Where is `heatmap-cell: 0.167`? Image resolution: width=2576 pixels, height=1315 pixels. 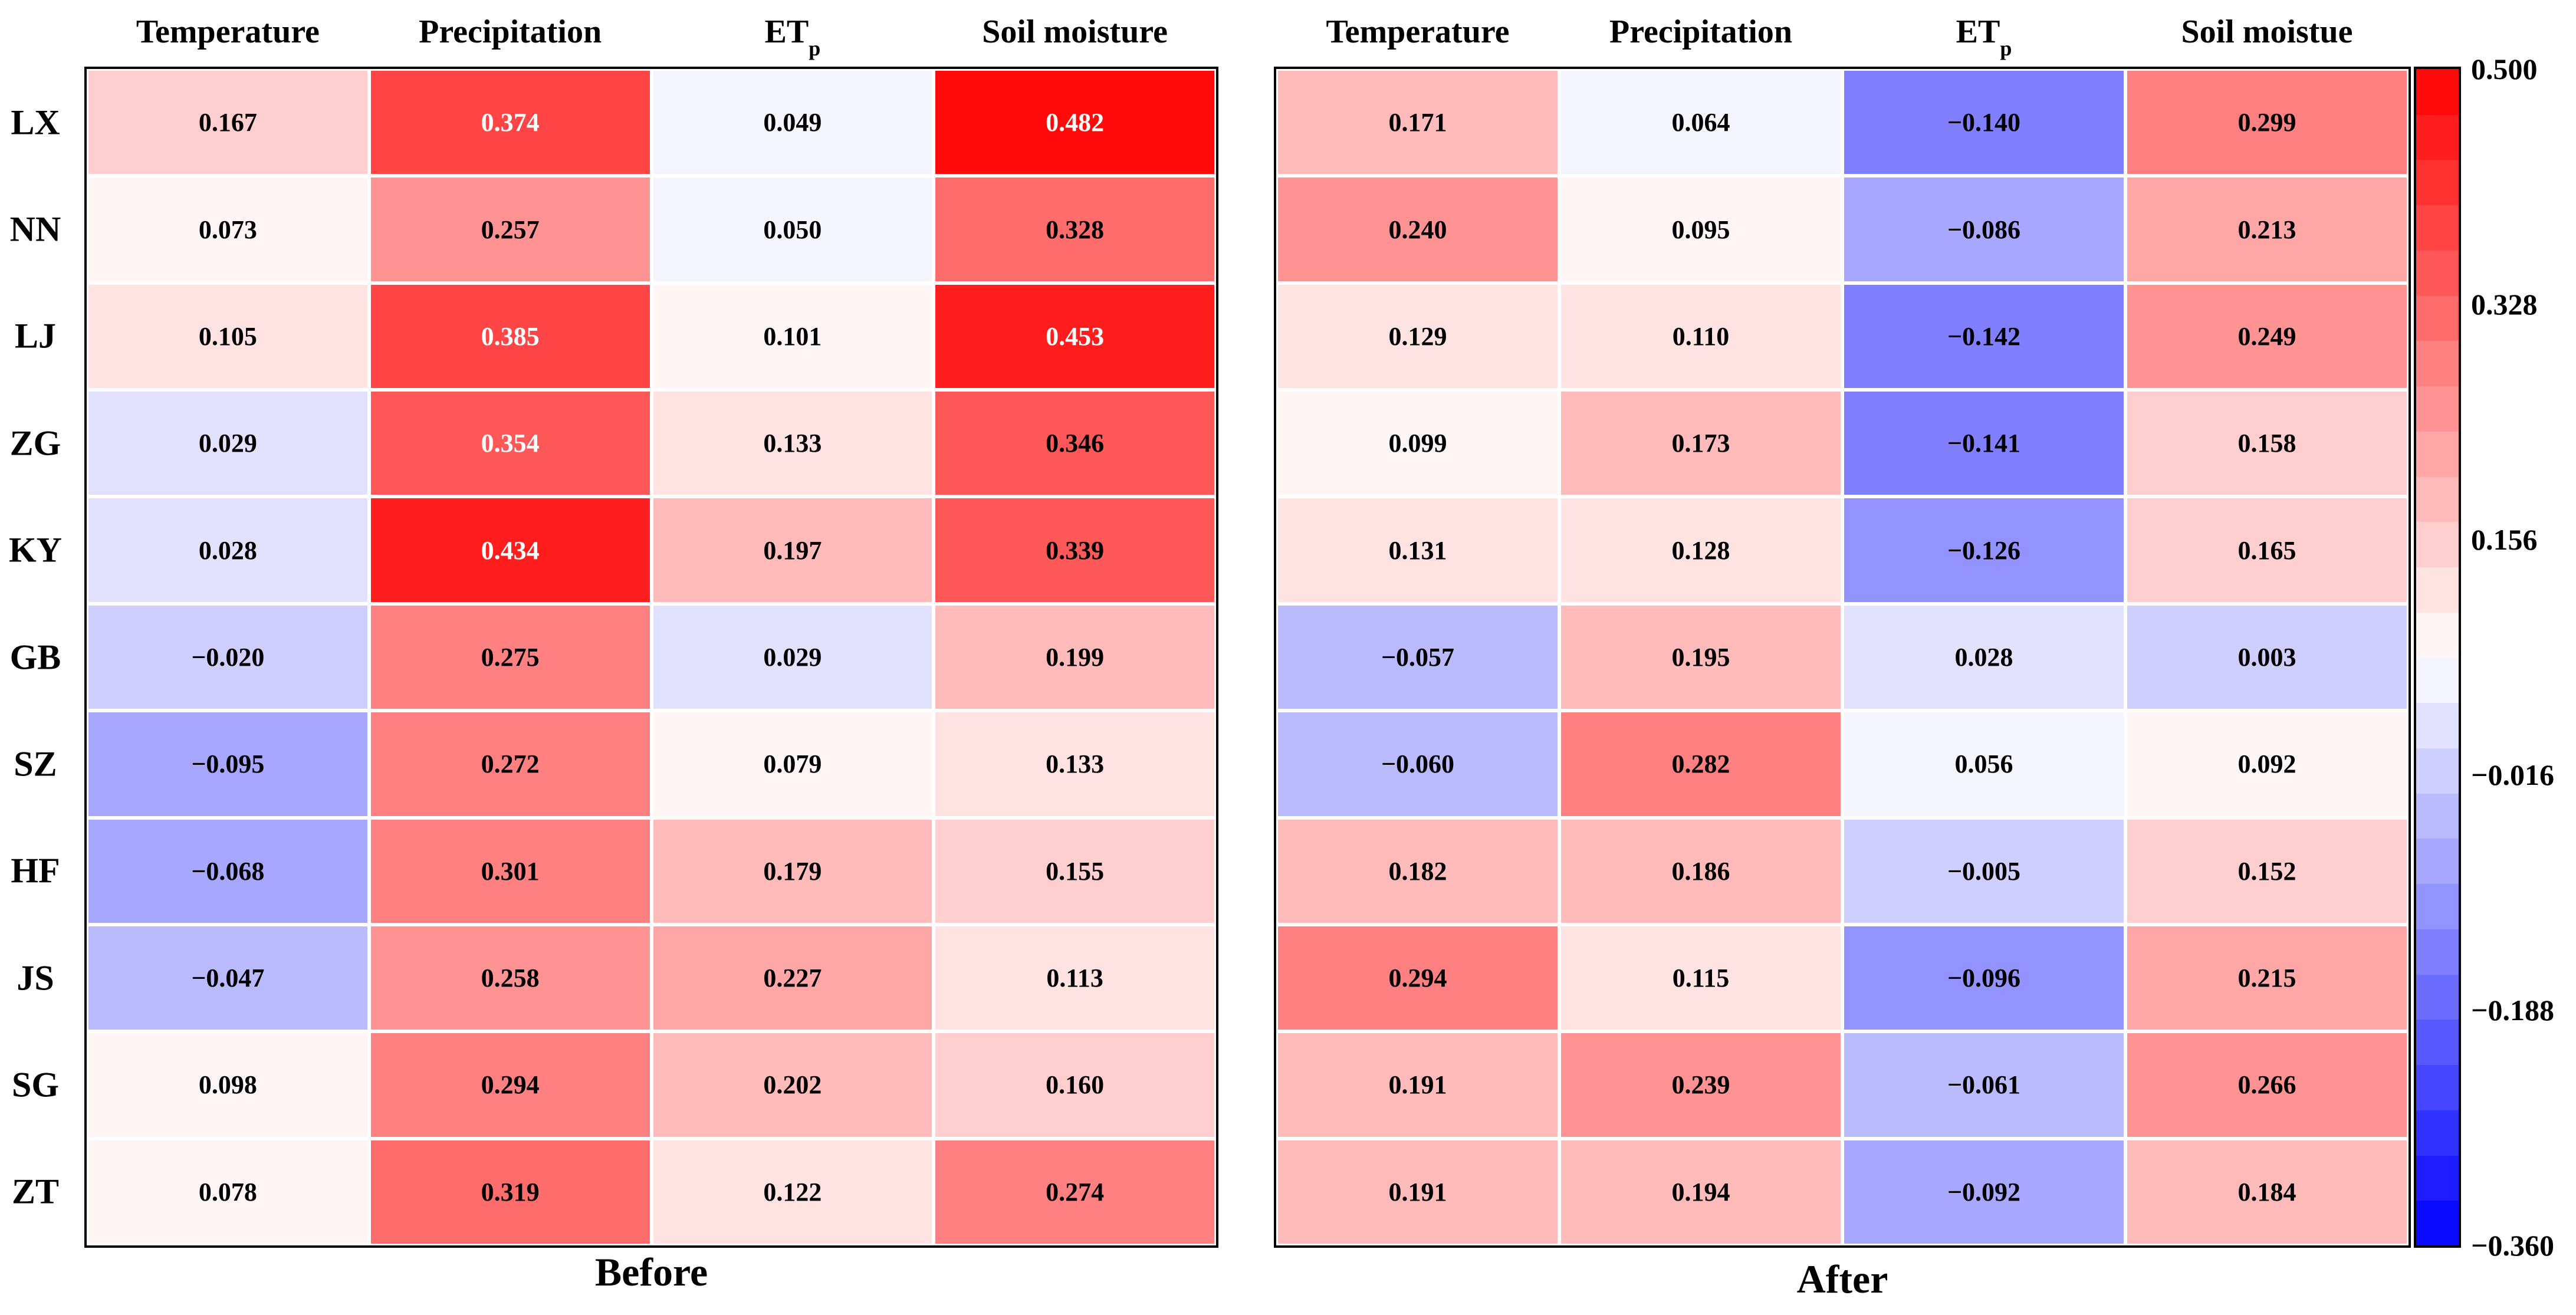 heatmap-cell: 0.167 is located at coordinates (228, 122).